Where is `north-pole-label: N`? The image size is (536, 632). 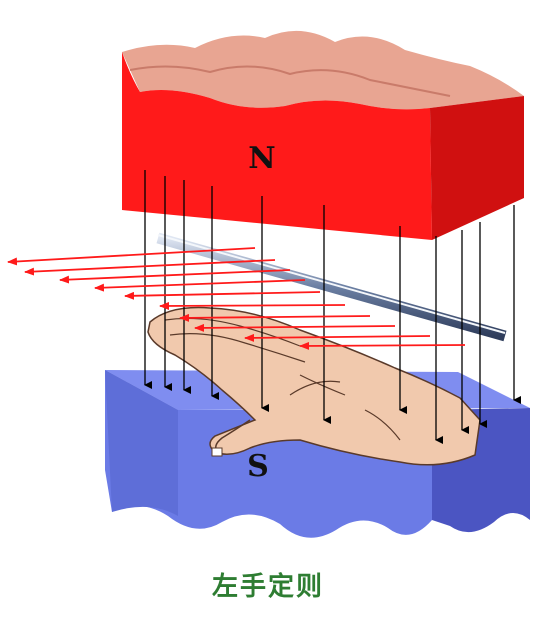 north-pole-label: N is located at coordinates (261, 158).